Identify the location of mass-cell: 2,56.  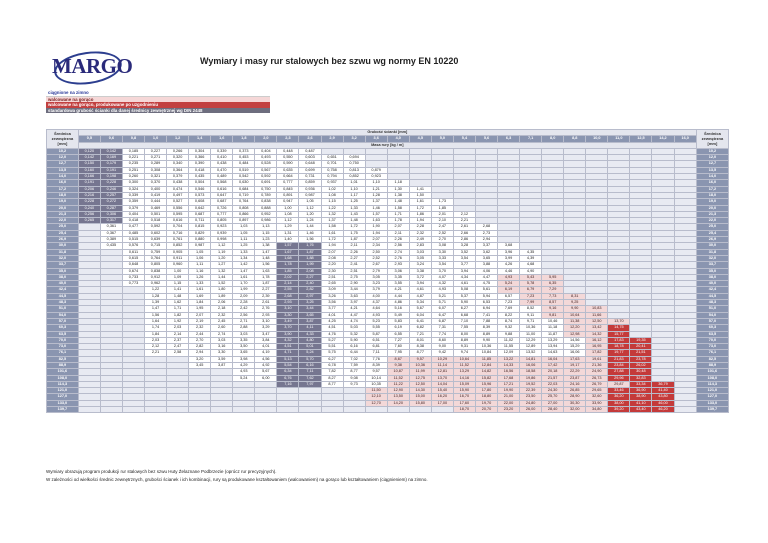
(398, 246).